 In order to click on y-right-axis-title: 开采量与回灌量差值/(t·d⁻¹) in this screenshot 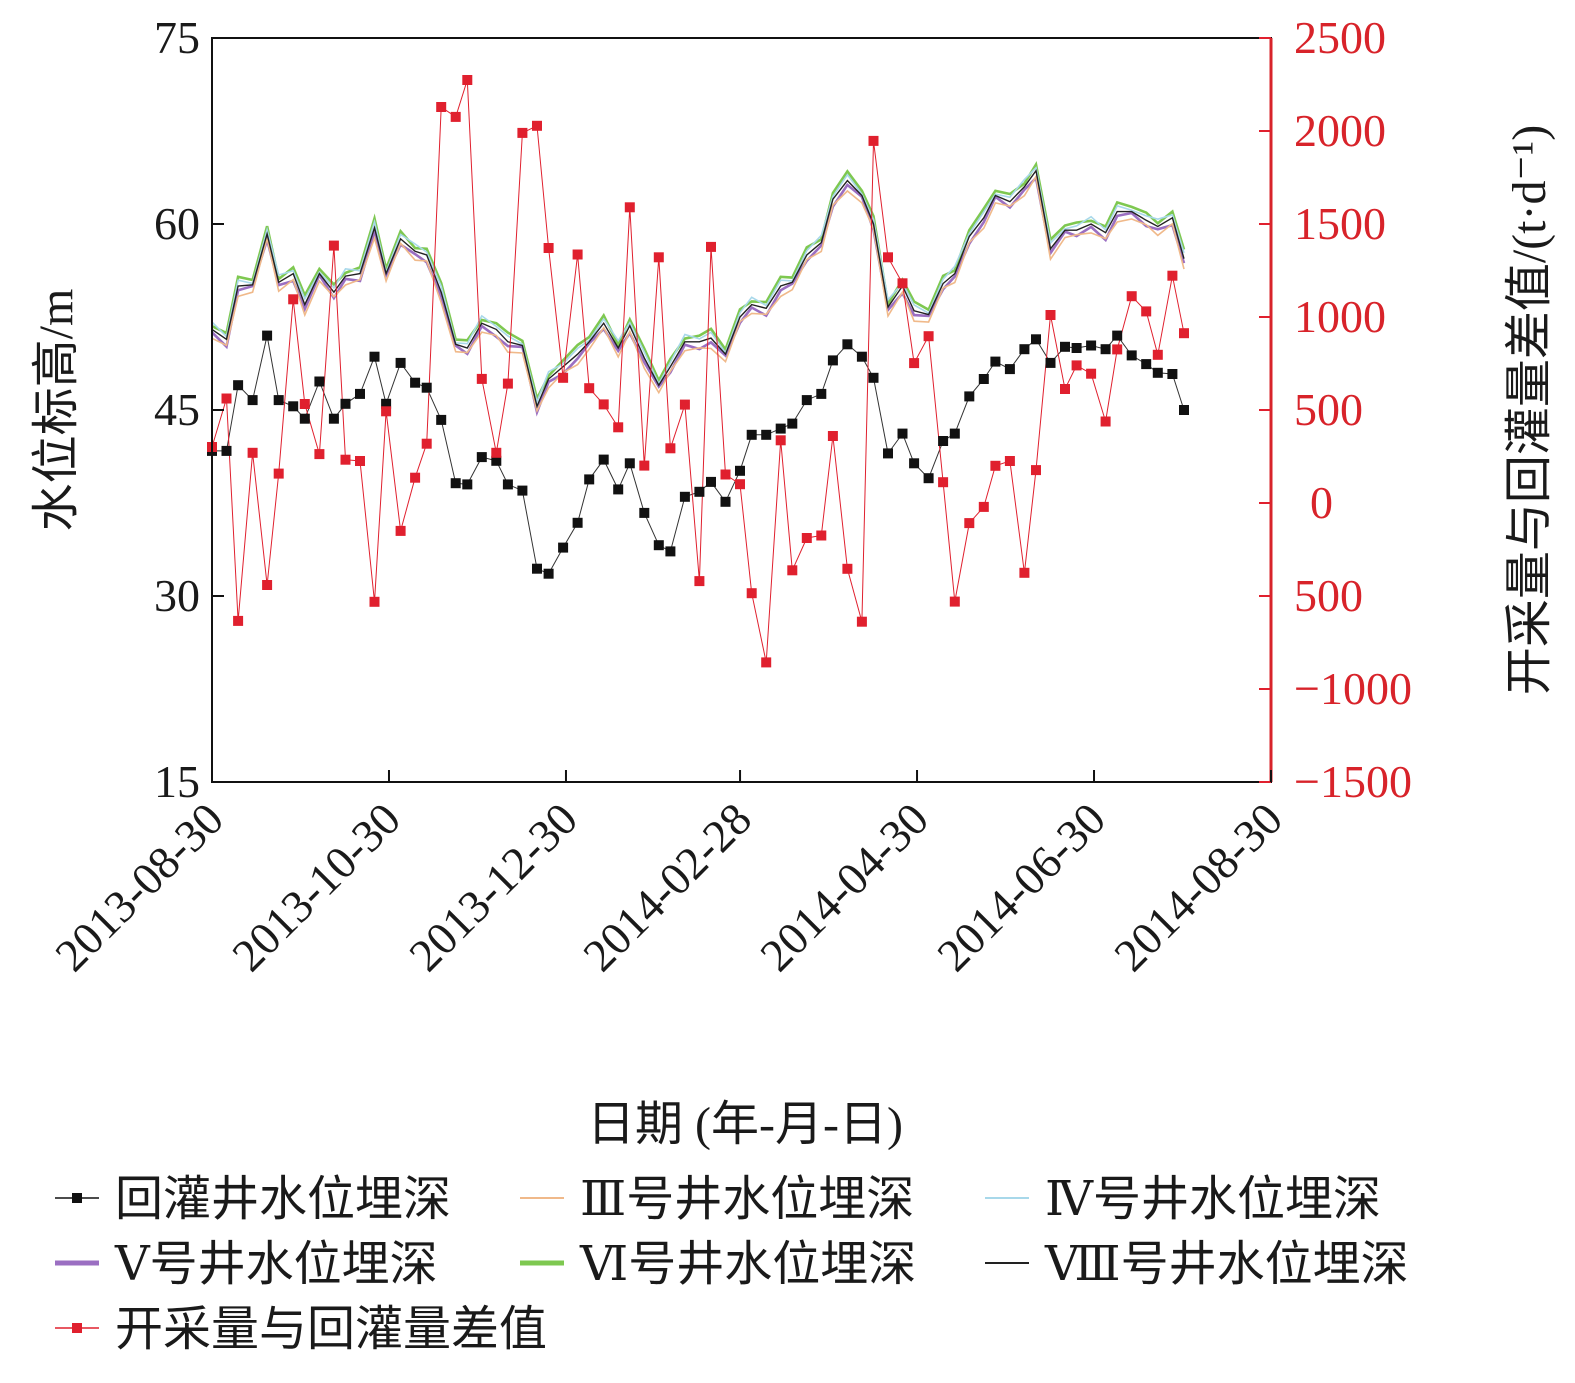, I will do `click(1529, 410)`.